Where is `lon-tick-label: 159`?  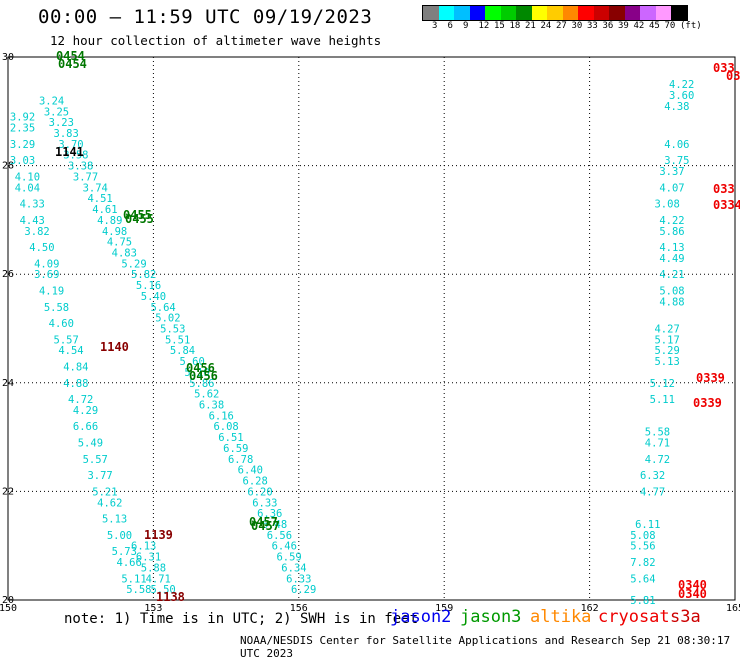
lon-tick-label: 159 is located at coordinates (444, 608).